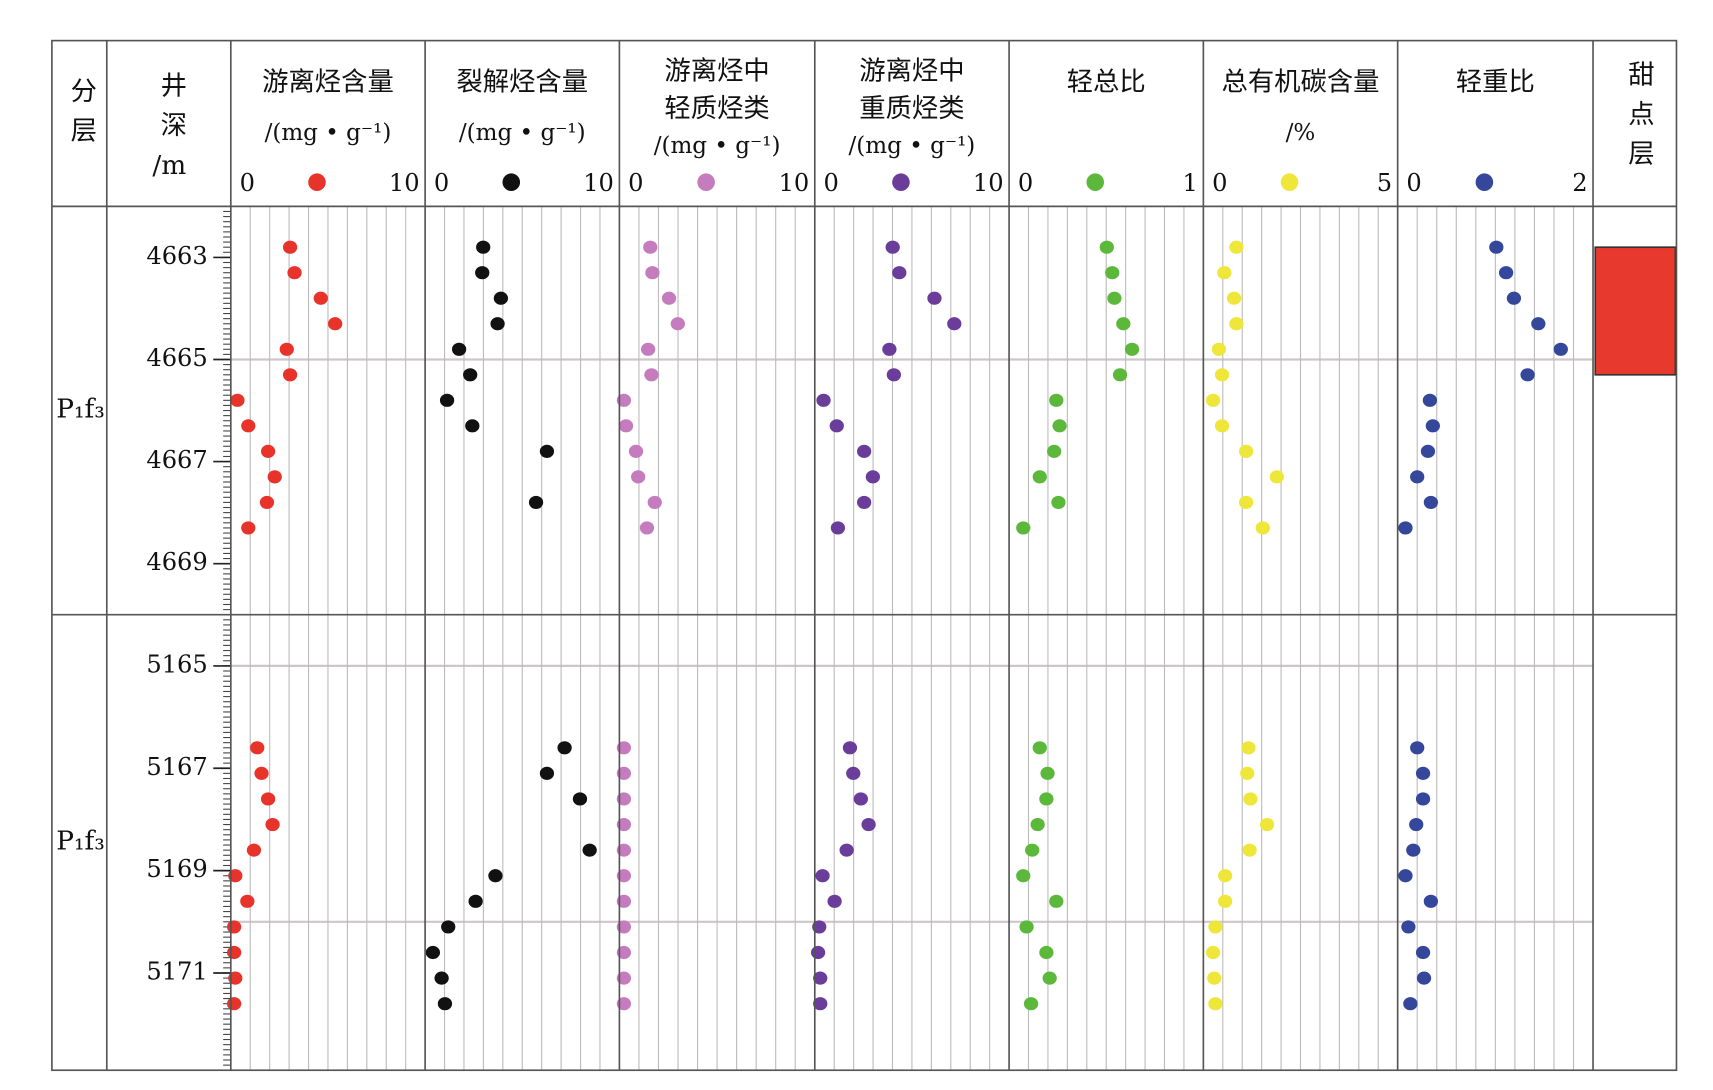 The height and width of the screenshot is (1090, 1713). What do you see at coordinates (80, 841) in the screenshot?
I see `layer-label: P₁f₃` at bounding box center [80, 841].